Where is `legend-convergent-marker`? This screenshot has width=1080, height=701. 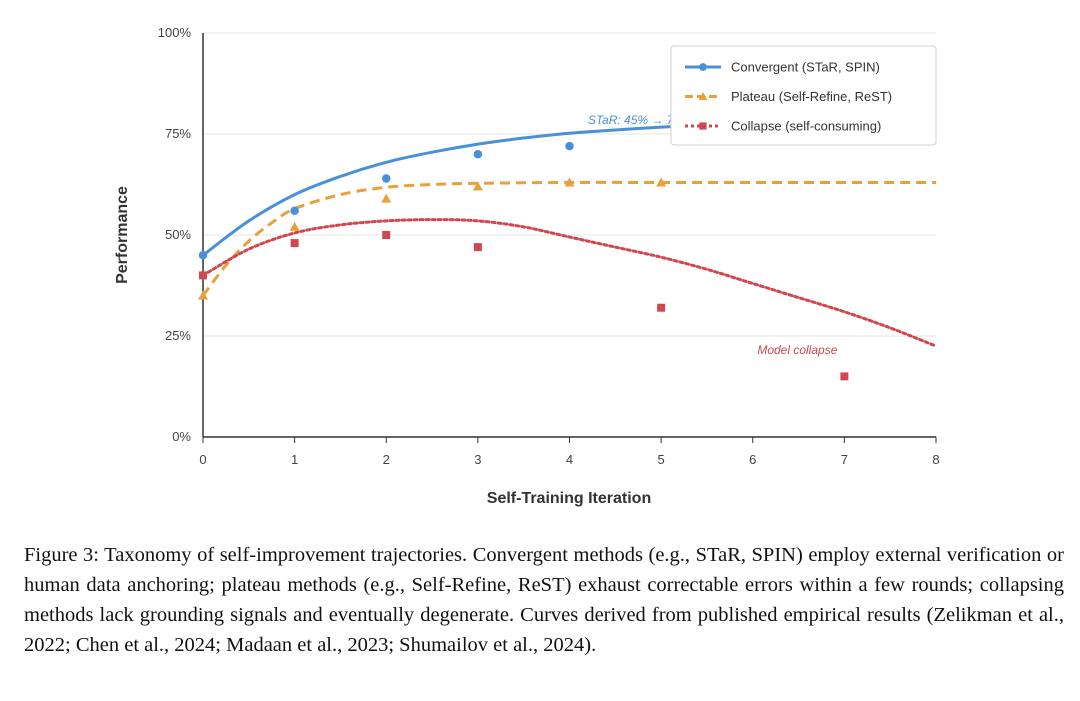 legend-convergent-marker is located at coordinates (703, 67).